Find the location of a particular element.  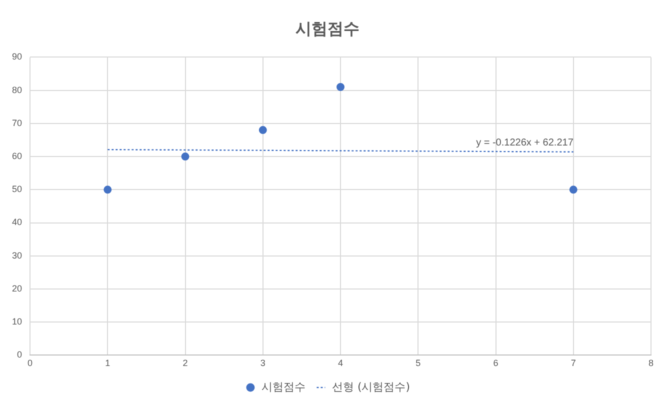

x-tick-label: 4 is located at coordinates (341, 363).